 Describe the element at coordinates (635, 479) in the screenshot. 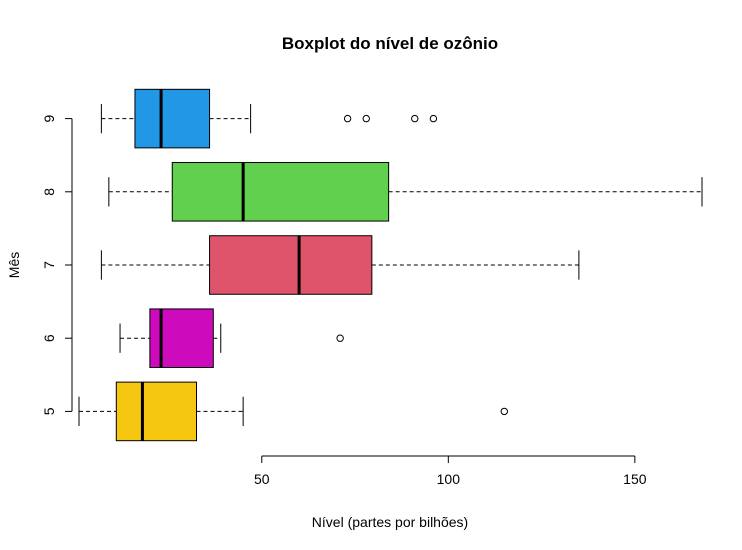

I see `x-tick-label-150: 150` at that location.